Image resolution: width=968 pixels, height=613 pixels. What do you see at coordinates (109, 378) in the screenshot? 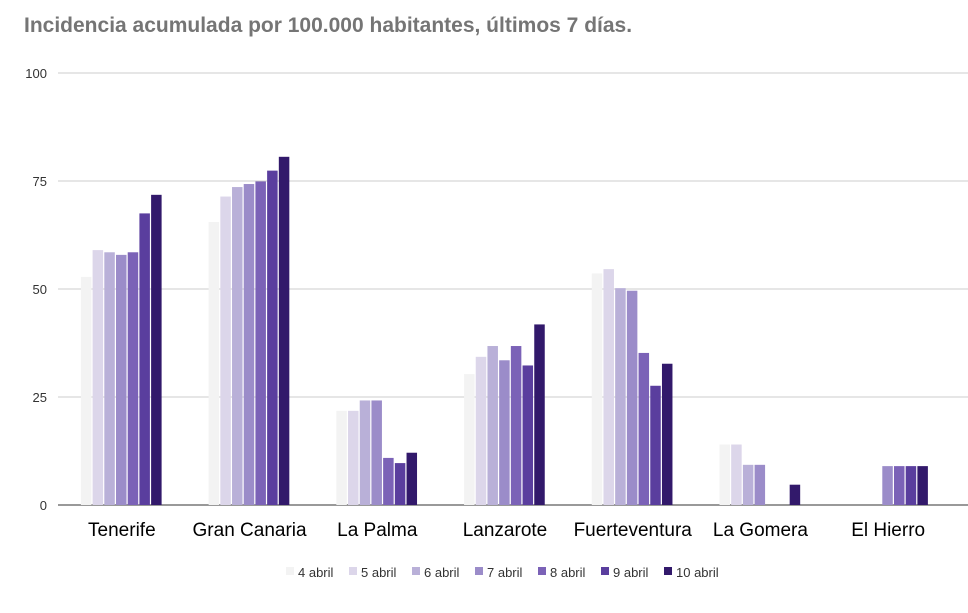
I see `bar-tenerife-6-abril` at bounding box center [109, 378].